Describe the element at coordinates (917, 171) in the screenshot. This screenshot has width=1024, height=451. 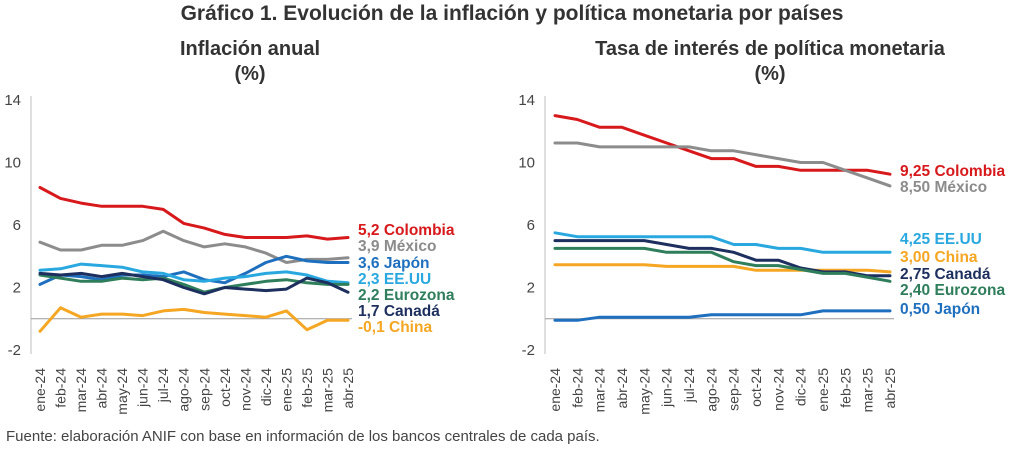
I see `series-value-label: 9,25` at that location.